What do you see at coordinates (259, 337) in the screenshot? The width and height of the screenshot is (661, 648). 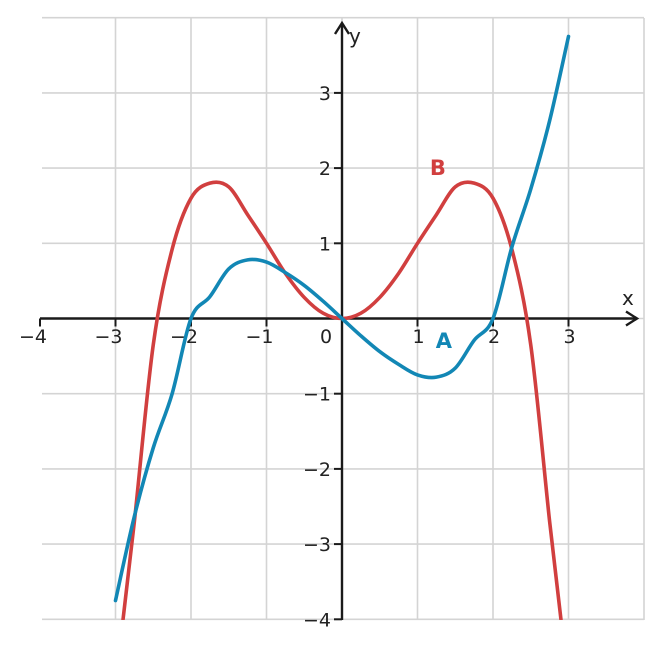 I see `x-tick-label: −1` at bounding box center [259, 337].